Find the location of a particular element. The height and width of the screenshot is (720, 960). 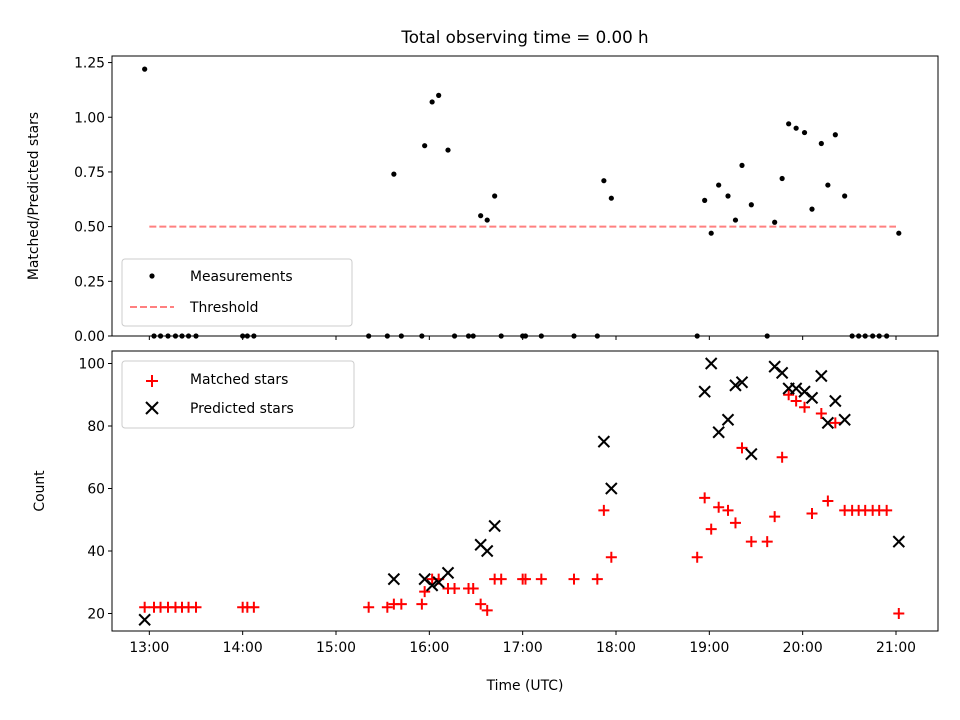

count-legend-box is located at coordinates (238, 394).